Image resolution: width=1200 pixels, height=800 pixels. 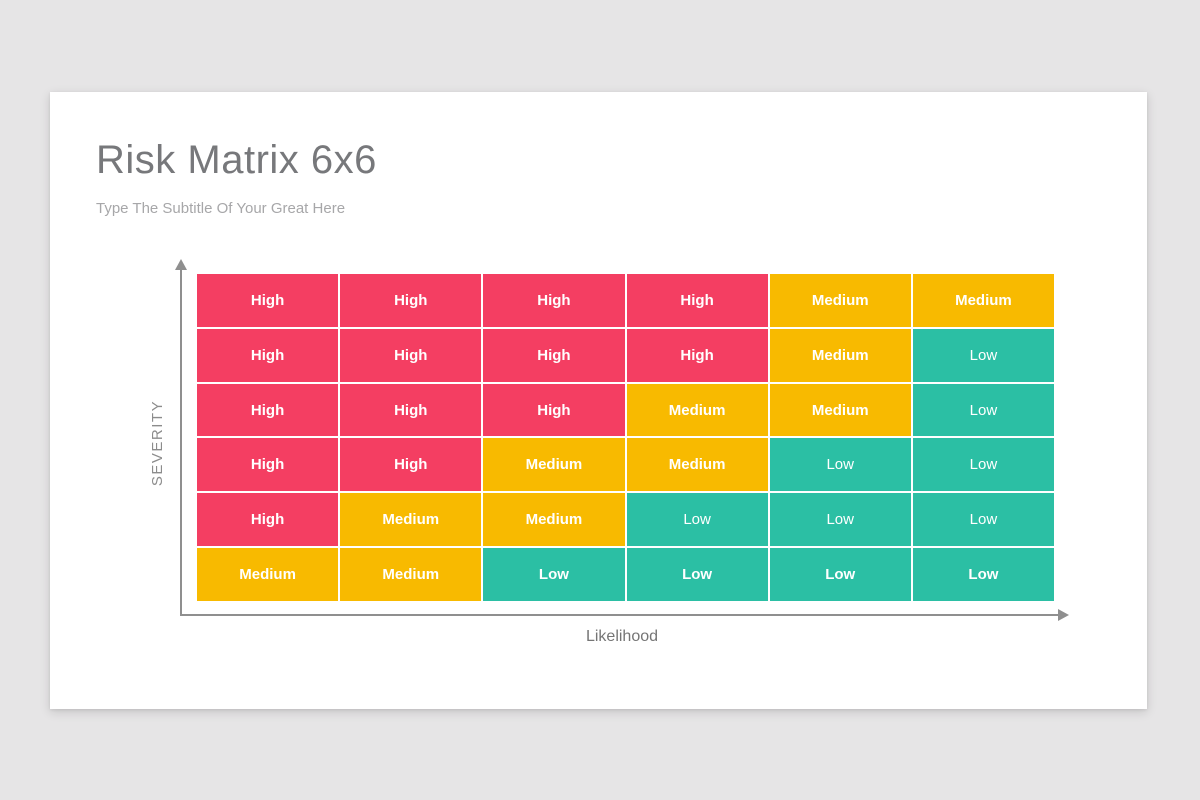 What do you see at coordinates (840, 410) in the screenshot?
I see `matrix-cell-r3c5: Medium` at bounding box center [840, 410].